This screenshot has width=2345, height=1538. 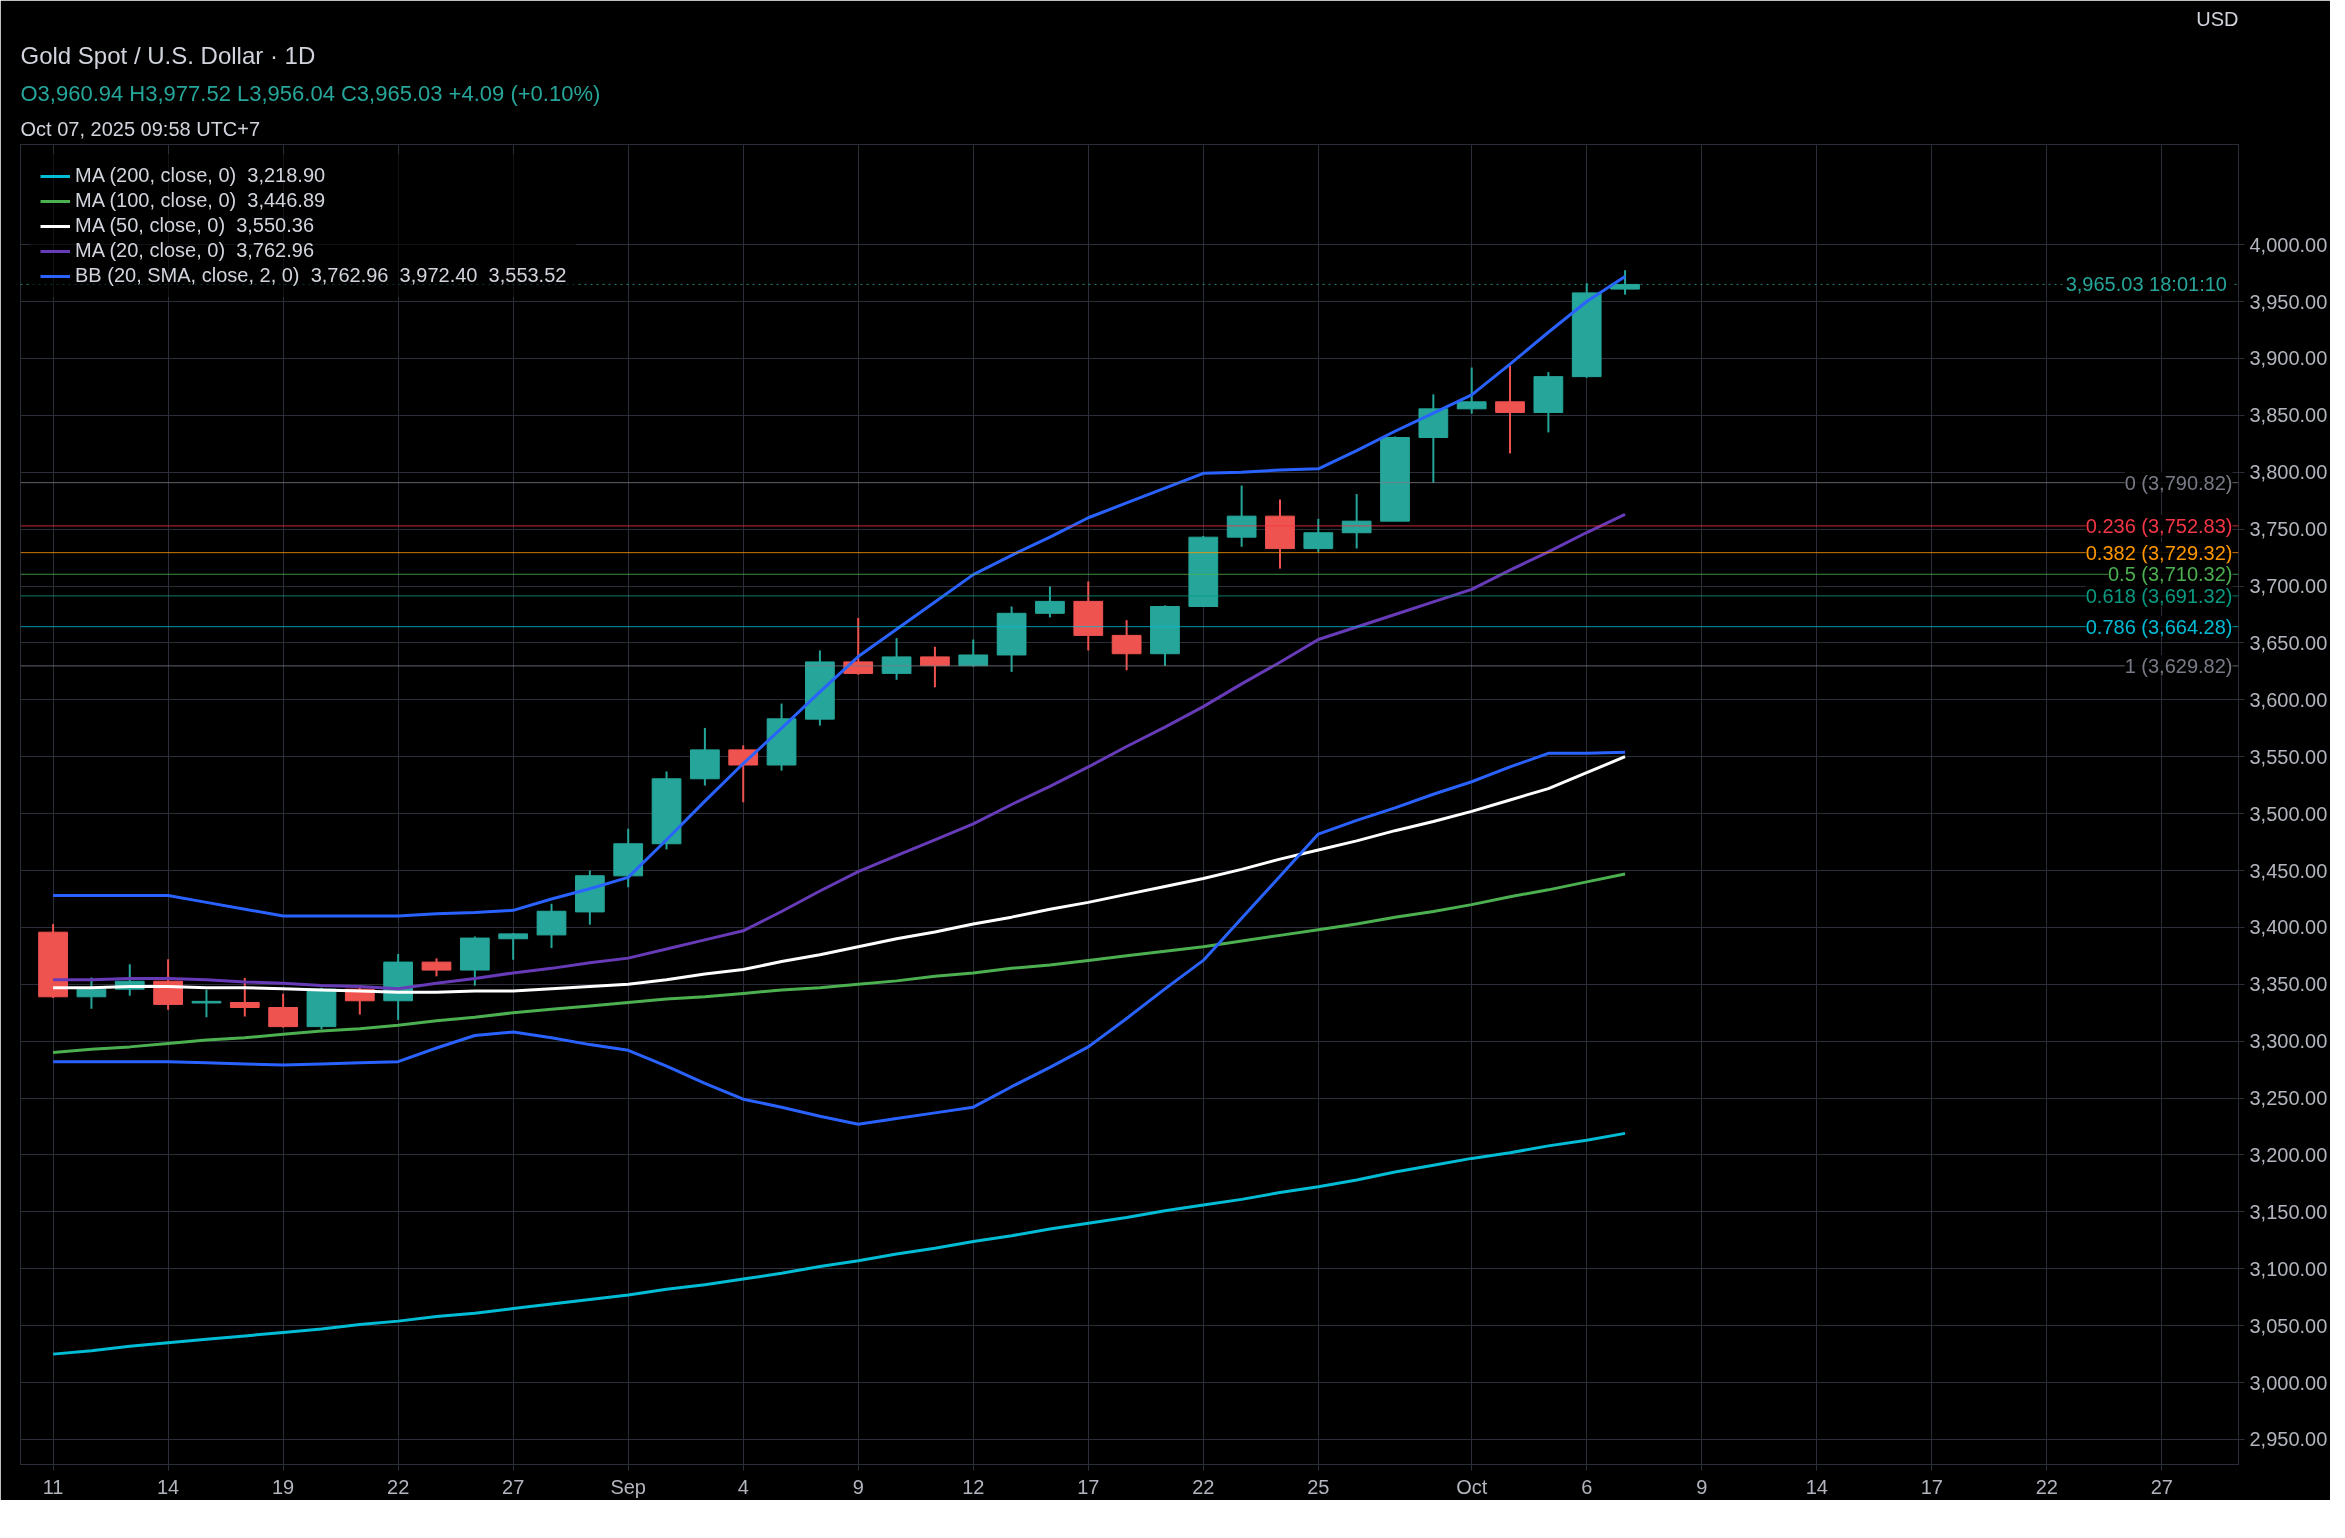 I want to click on text: USD, so click(x=2217, y=18).